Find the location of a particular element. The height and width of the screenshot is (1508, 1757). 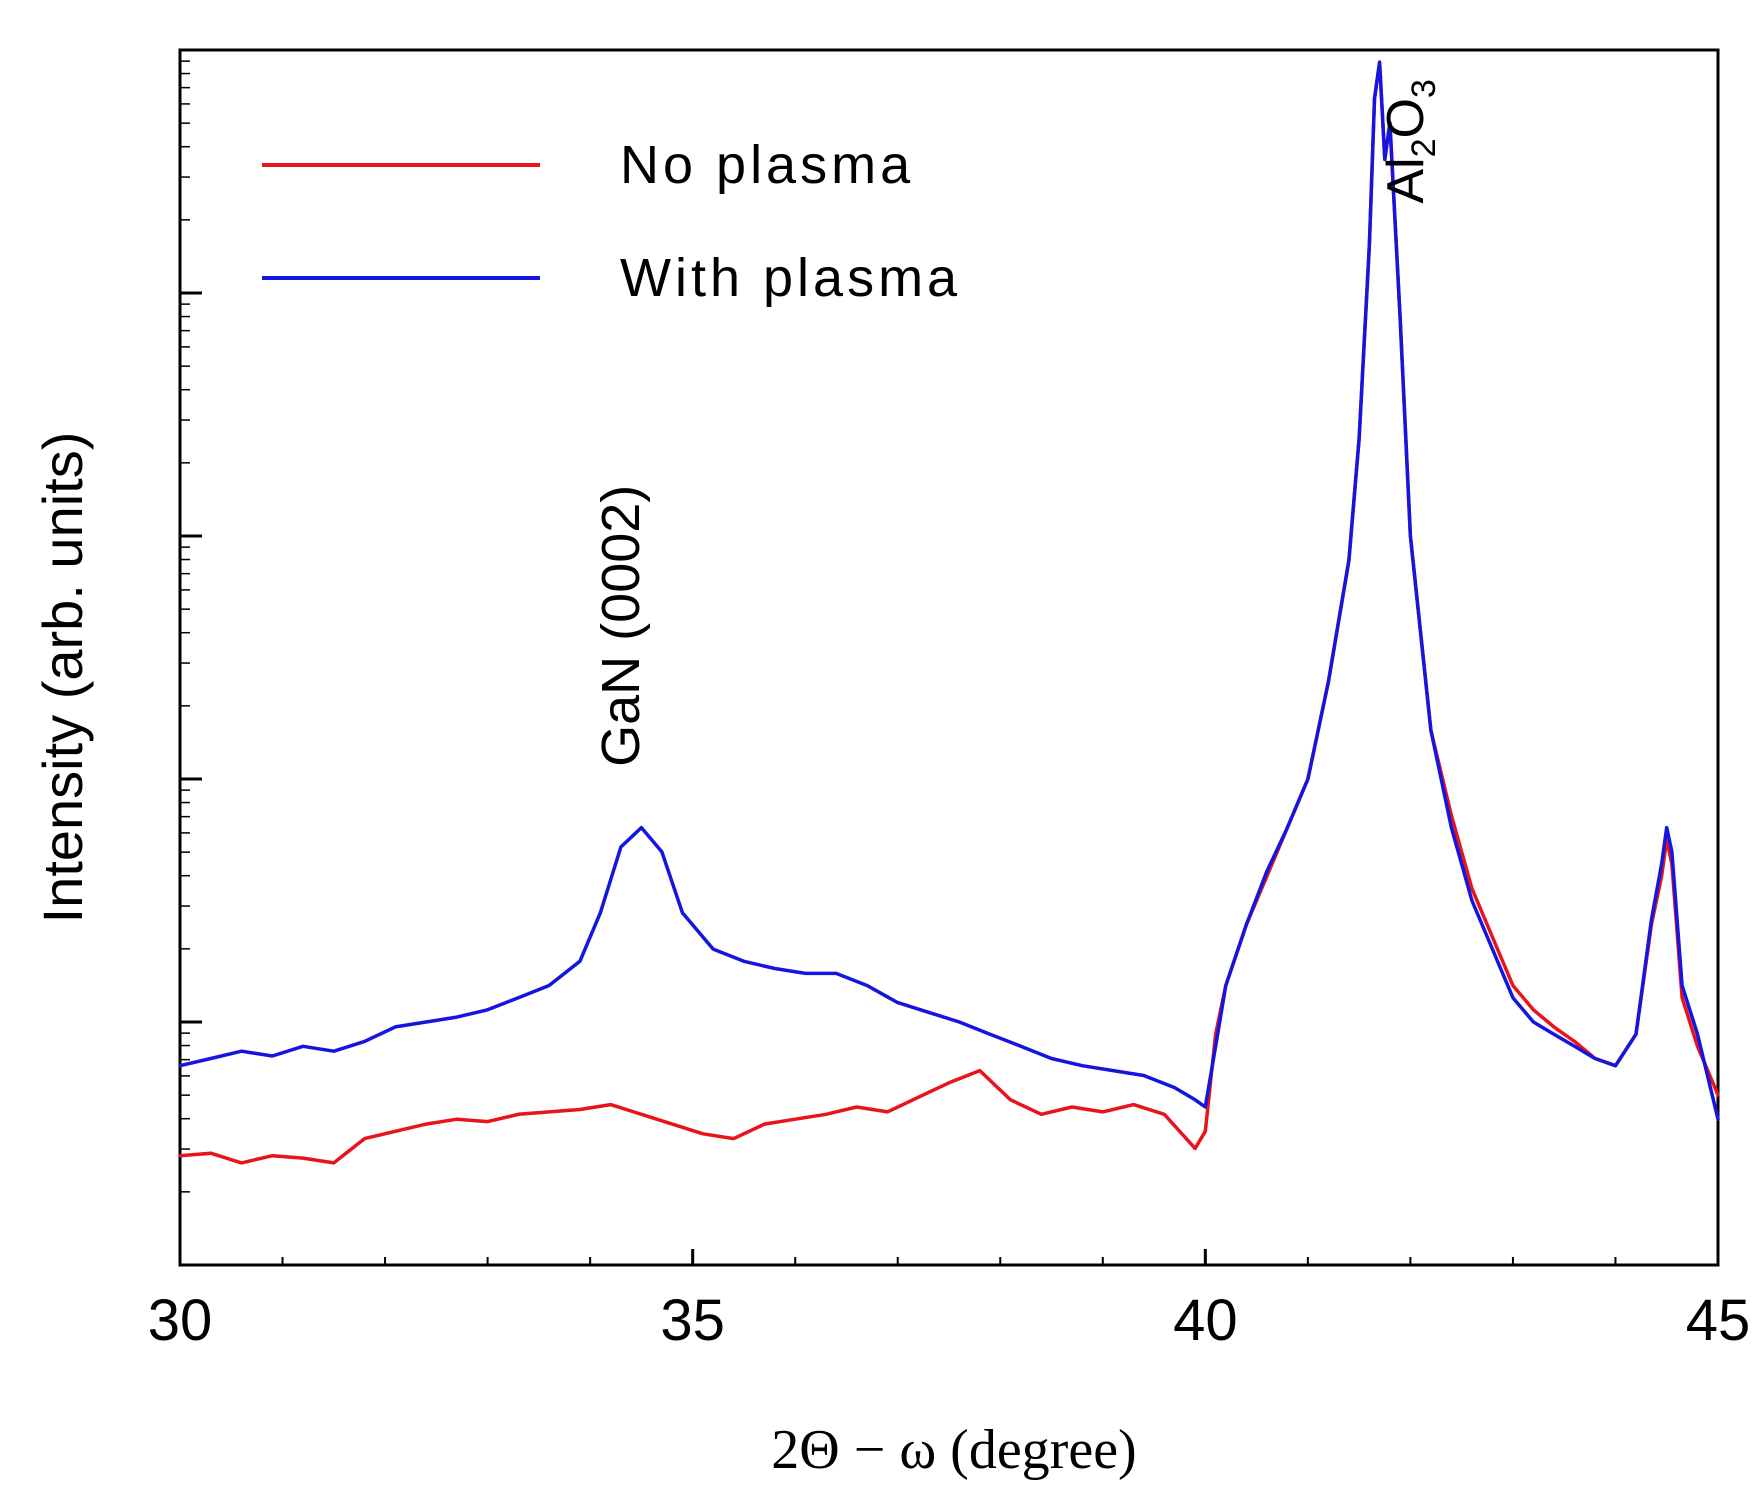

annotation-al2o3-al: Al is located at coordinates (1406, 180).